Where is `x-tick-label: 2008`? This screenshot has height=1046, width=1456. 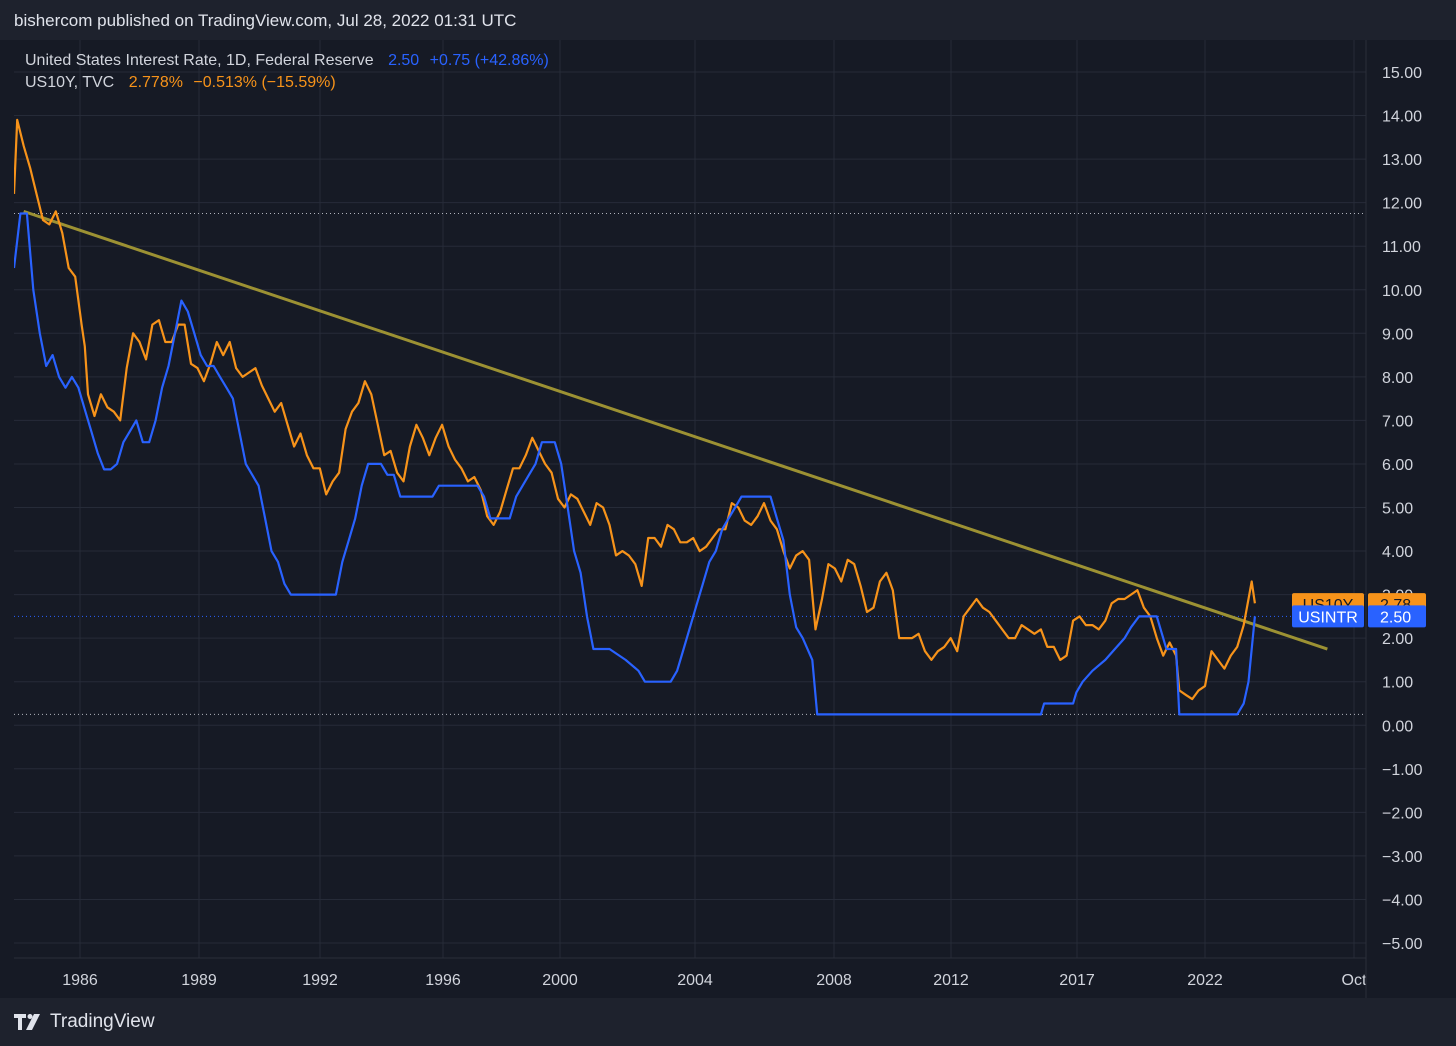 x-tick-label: 2008 is located at coordinates (834, 980).